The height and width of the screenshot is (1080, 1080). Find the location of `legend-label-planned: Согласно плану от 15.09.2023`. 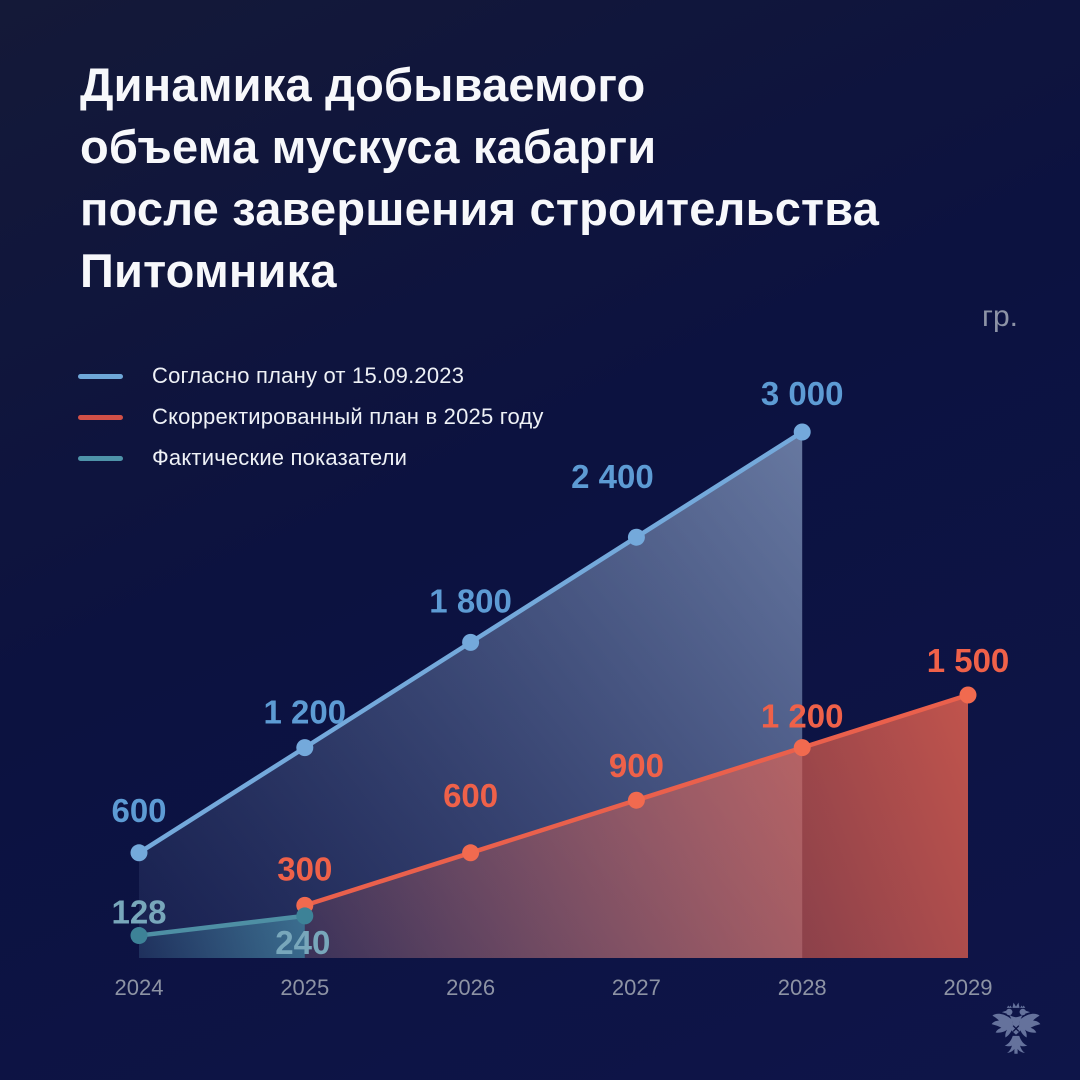

legend-label-planned: Согласно плану от 15.09.2023 is located at coordinates (308, 375).